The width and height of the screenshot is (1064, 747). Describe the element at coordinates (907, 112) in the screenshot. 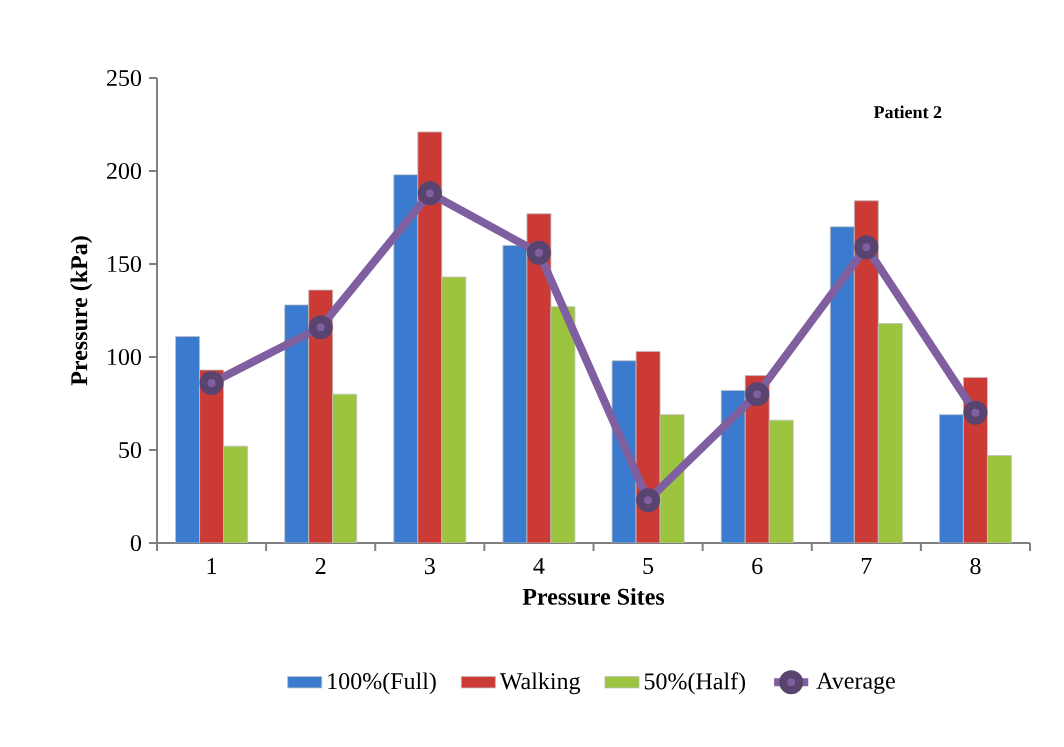

I see `text: Patient 2` at that location.